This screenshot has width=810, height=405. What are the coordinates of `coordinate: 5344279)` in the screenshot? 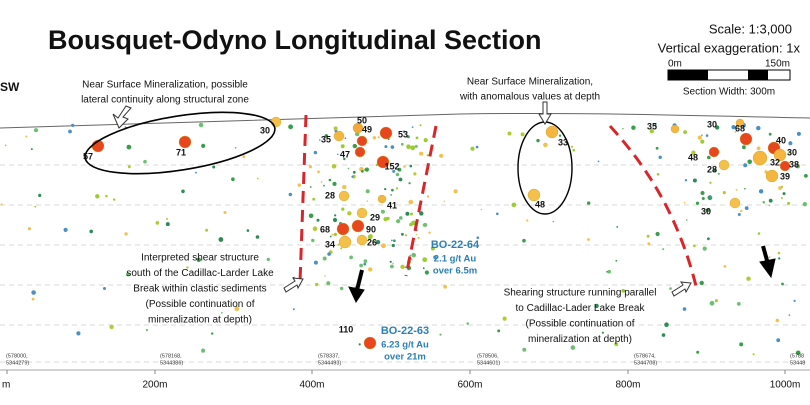 It's located at (17, 363).